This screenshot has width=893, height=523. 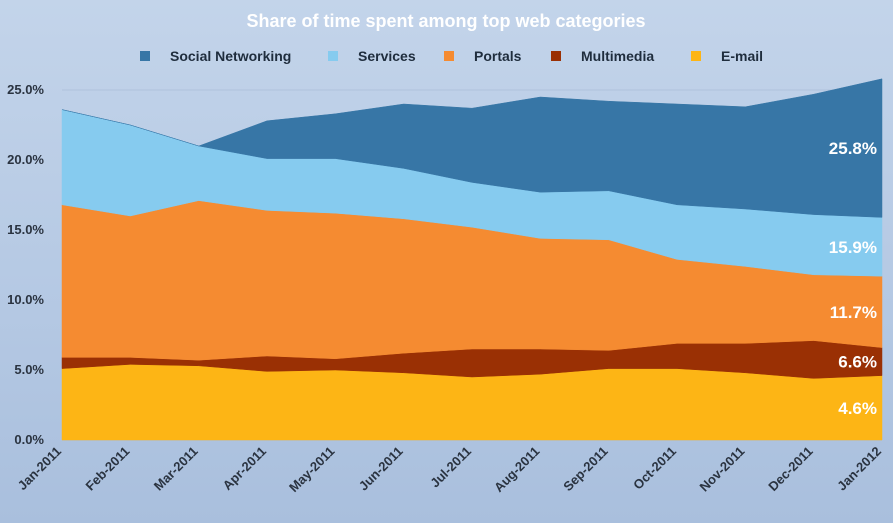 I want to click on legend-label: E-mail, so click(x=742, y=56).